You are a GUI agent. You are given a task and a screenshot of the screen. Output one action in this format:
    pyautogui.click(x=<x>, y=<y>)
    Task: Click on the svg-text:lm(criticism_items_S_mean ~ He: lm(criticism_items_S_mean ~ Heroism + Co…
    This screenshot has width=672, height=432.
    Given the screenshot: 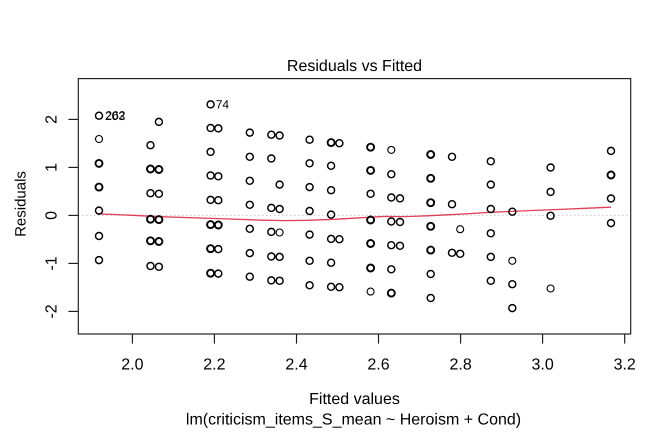 What is the action you would take?
    pyautogui.click(x=353, y=419)
    